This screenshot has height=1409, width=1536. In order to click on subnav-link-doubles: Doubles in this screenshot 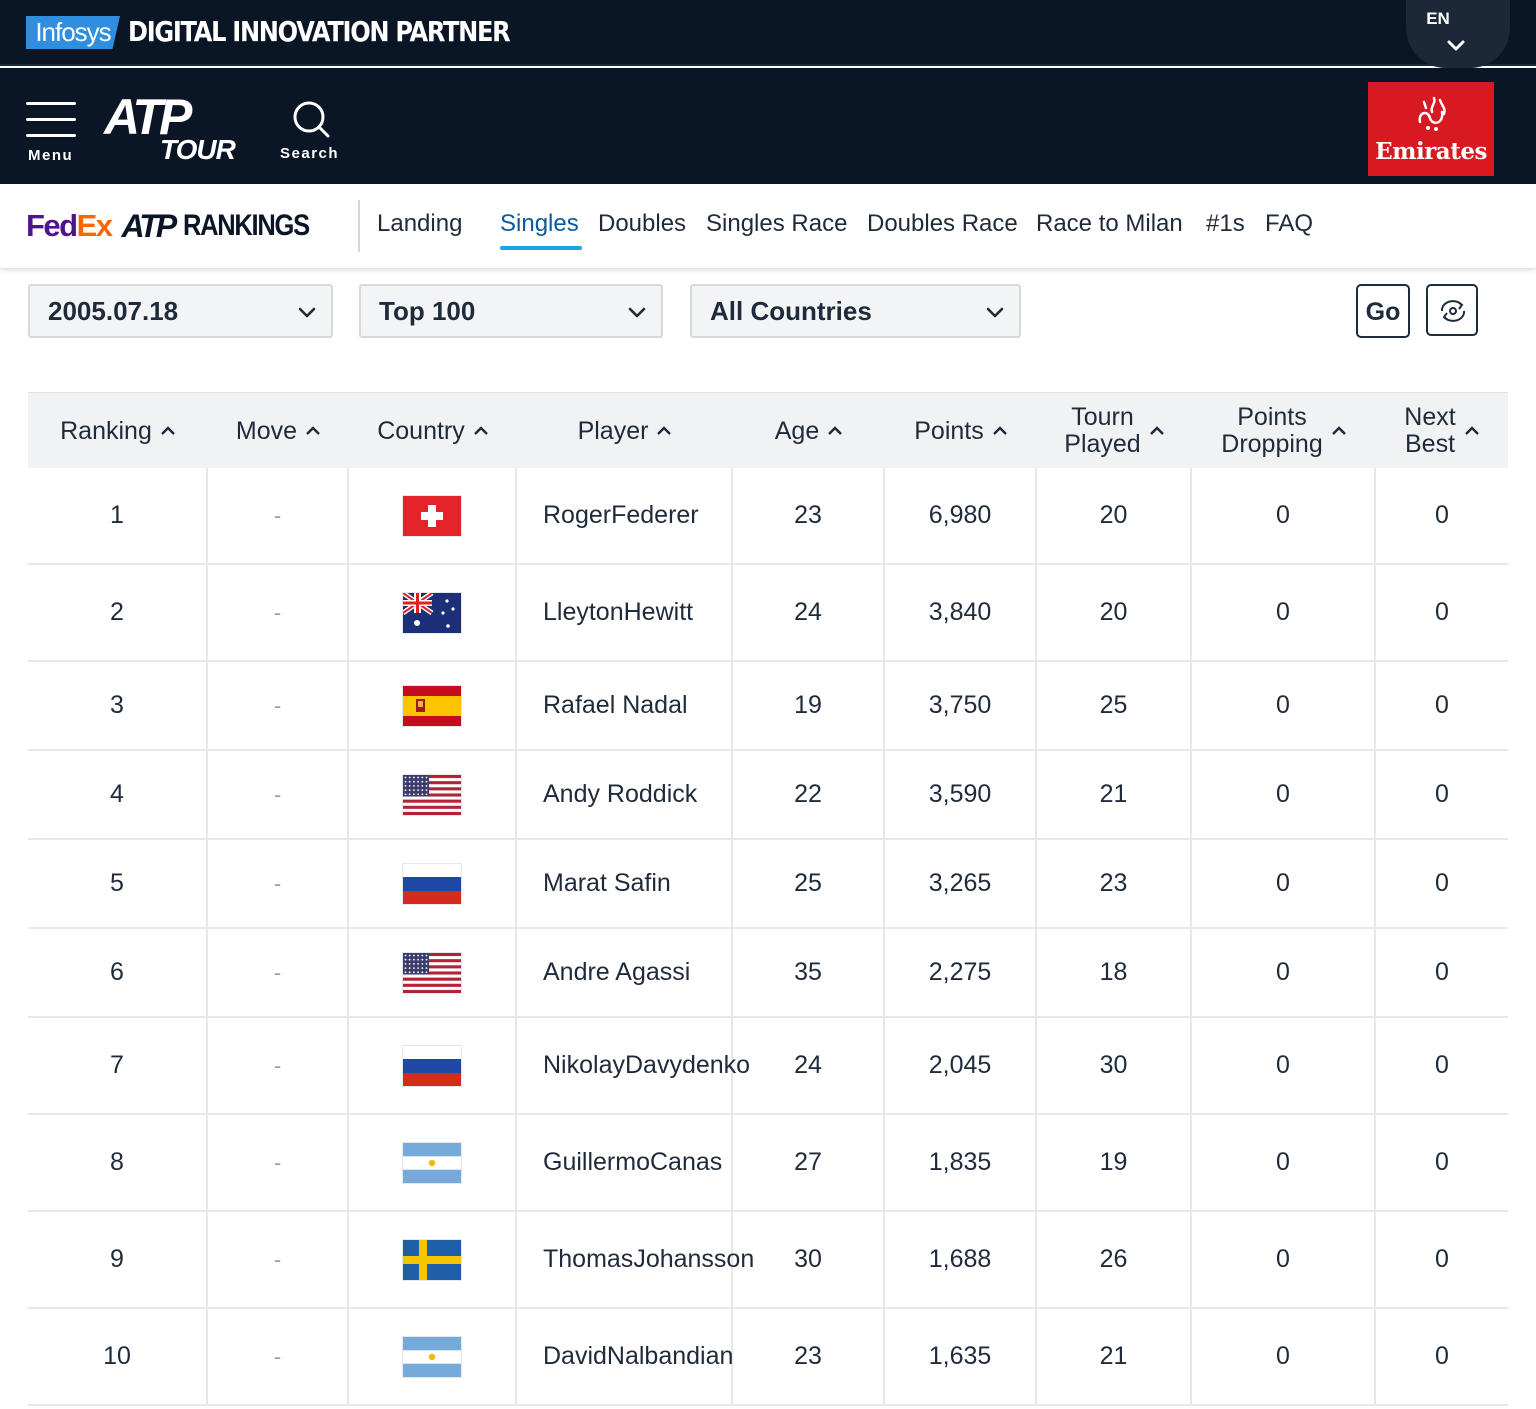, I will do `click(642, 223)`.